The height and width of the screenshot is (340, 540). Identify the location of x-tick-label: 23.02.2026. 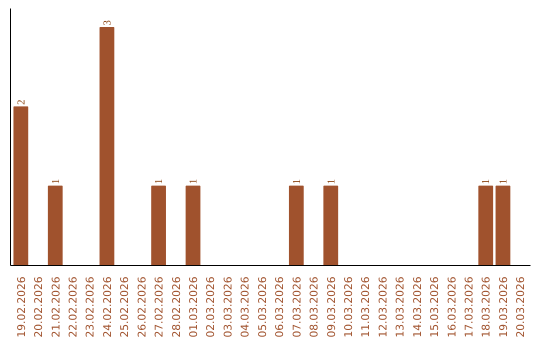
(90, 307).